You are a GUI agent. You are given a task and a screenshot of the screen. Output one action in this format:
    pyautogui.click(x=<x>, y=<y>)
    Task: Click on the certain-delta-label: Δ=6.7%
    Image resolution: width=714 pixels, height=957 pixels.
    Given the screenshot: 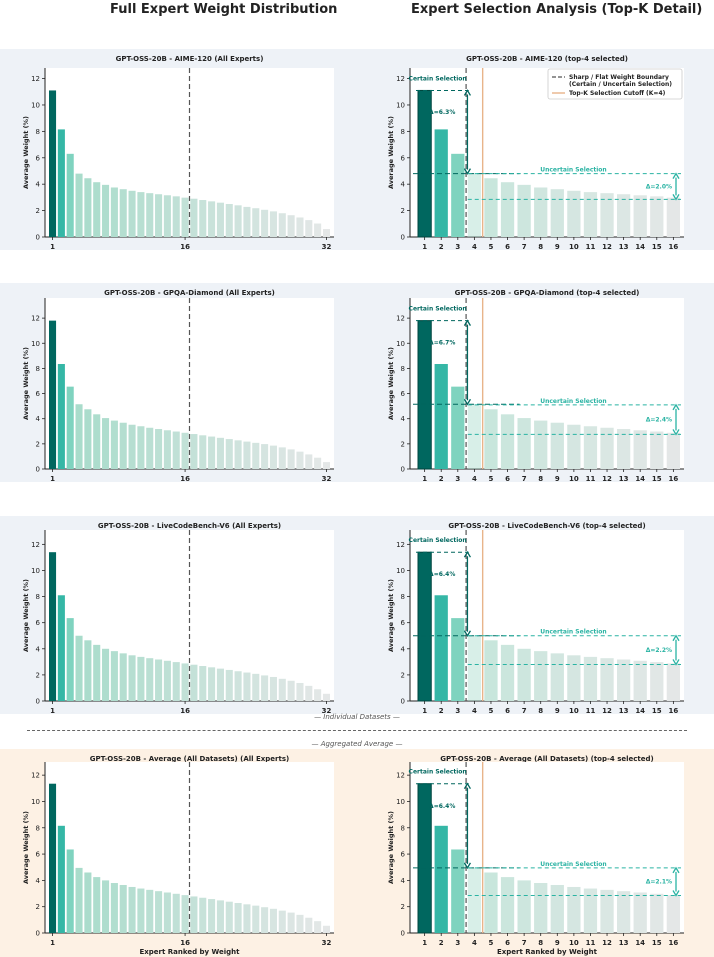 What is the action you would take?
    pyautogui.click(x=442, y=342)
    